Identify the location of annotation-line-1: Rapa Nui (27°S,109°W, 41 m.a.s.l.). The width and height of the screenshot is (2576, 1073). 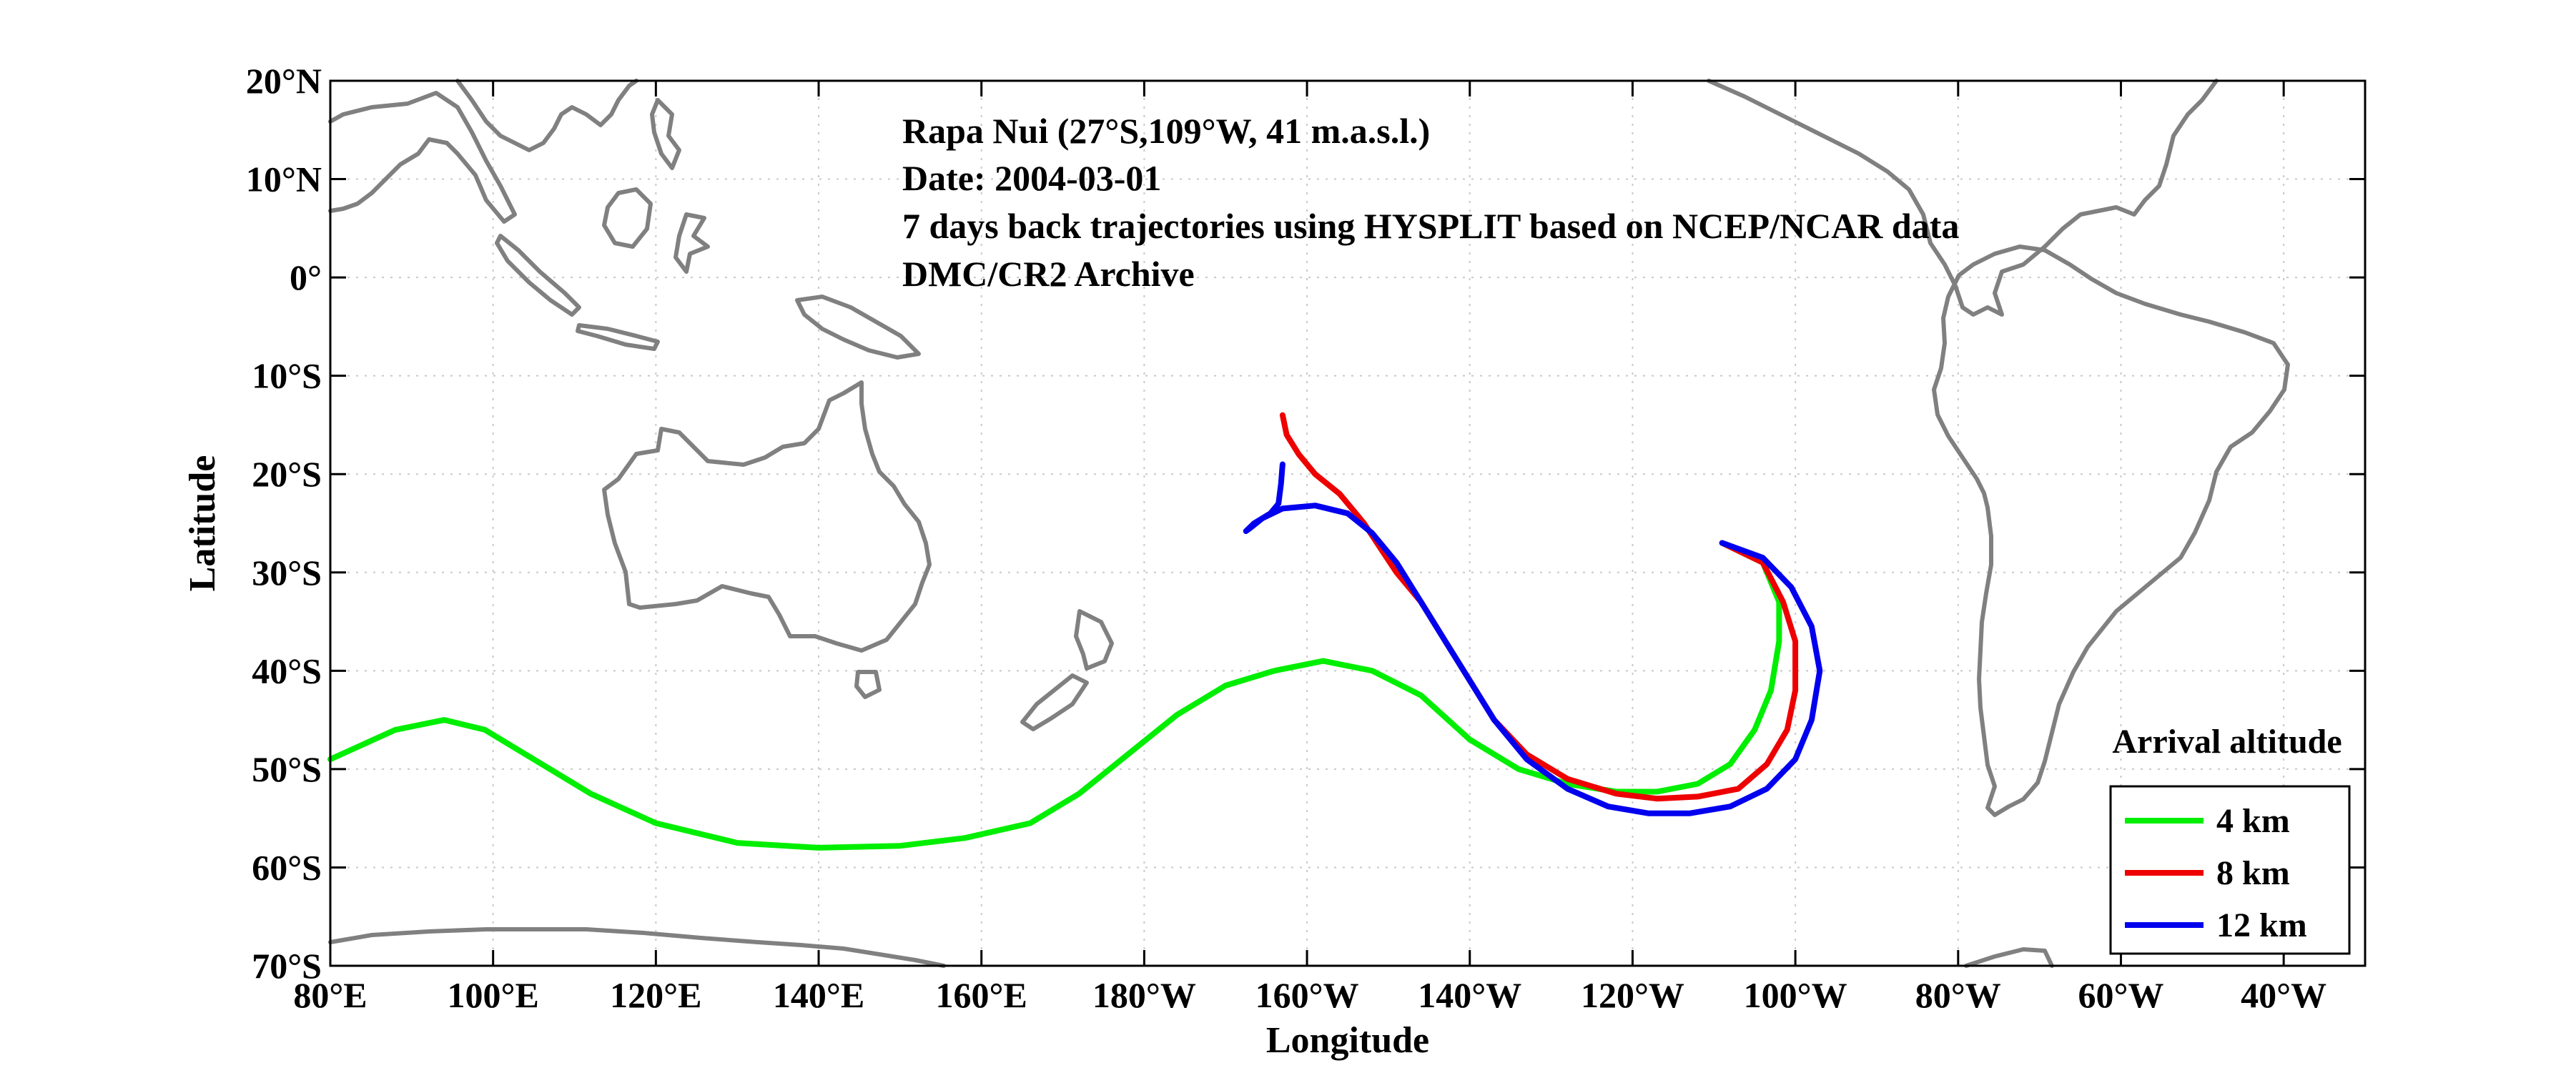
(1166, 131).